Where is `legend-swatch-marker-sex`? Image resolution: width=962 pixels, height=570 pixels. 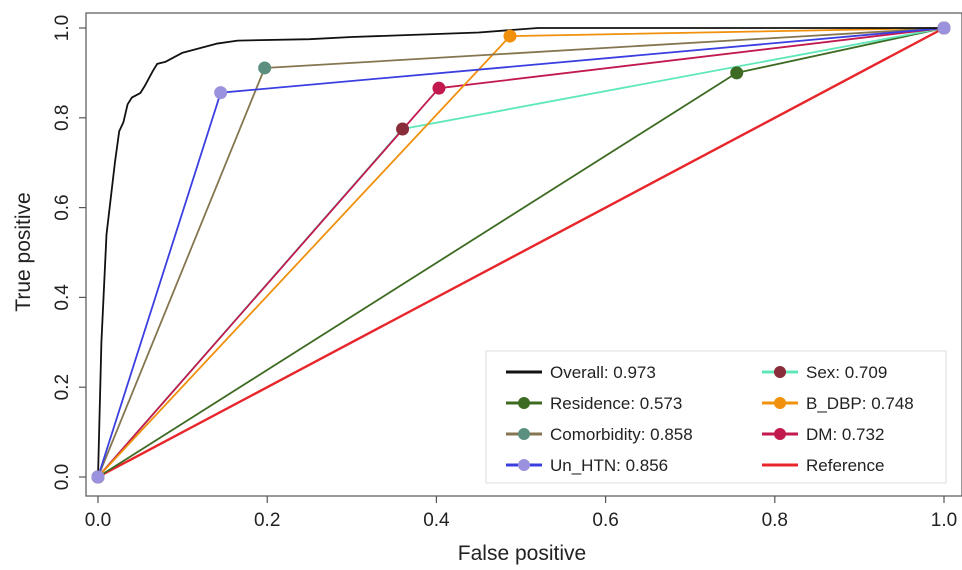
legend-swatch-marker-sex is located at coordinates (780, 372).